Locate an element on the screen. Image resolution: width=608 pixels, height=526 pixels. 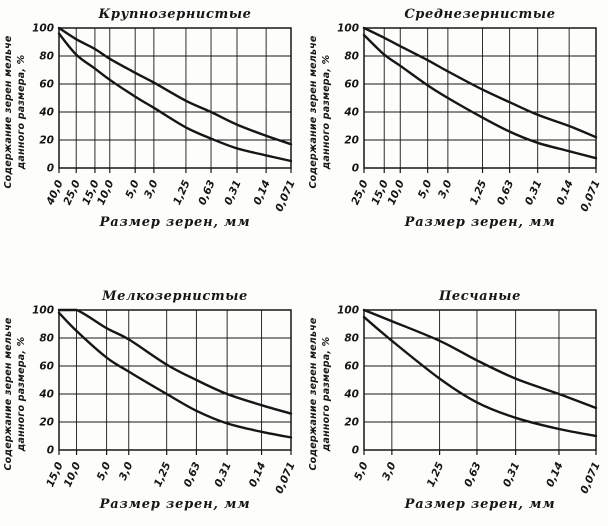
chart-title: Крупнозернистые is located at coordinates (174, 14).